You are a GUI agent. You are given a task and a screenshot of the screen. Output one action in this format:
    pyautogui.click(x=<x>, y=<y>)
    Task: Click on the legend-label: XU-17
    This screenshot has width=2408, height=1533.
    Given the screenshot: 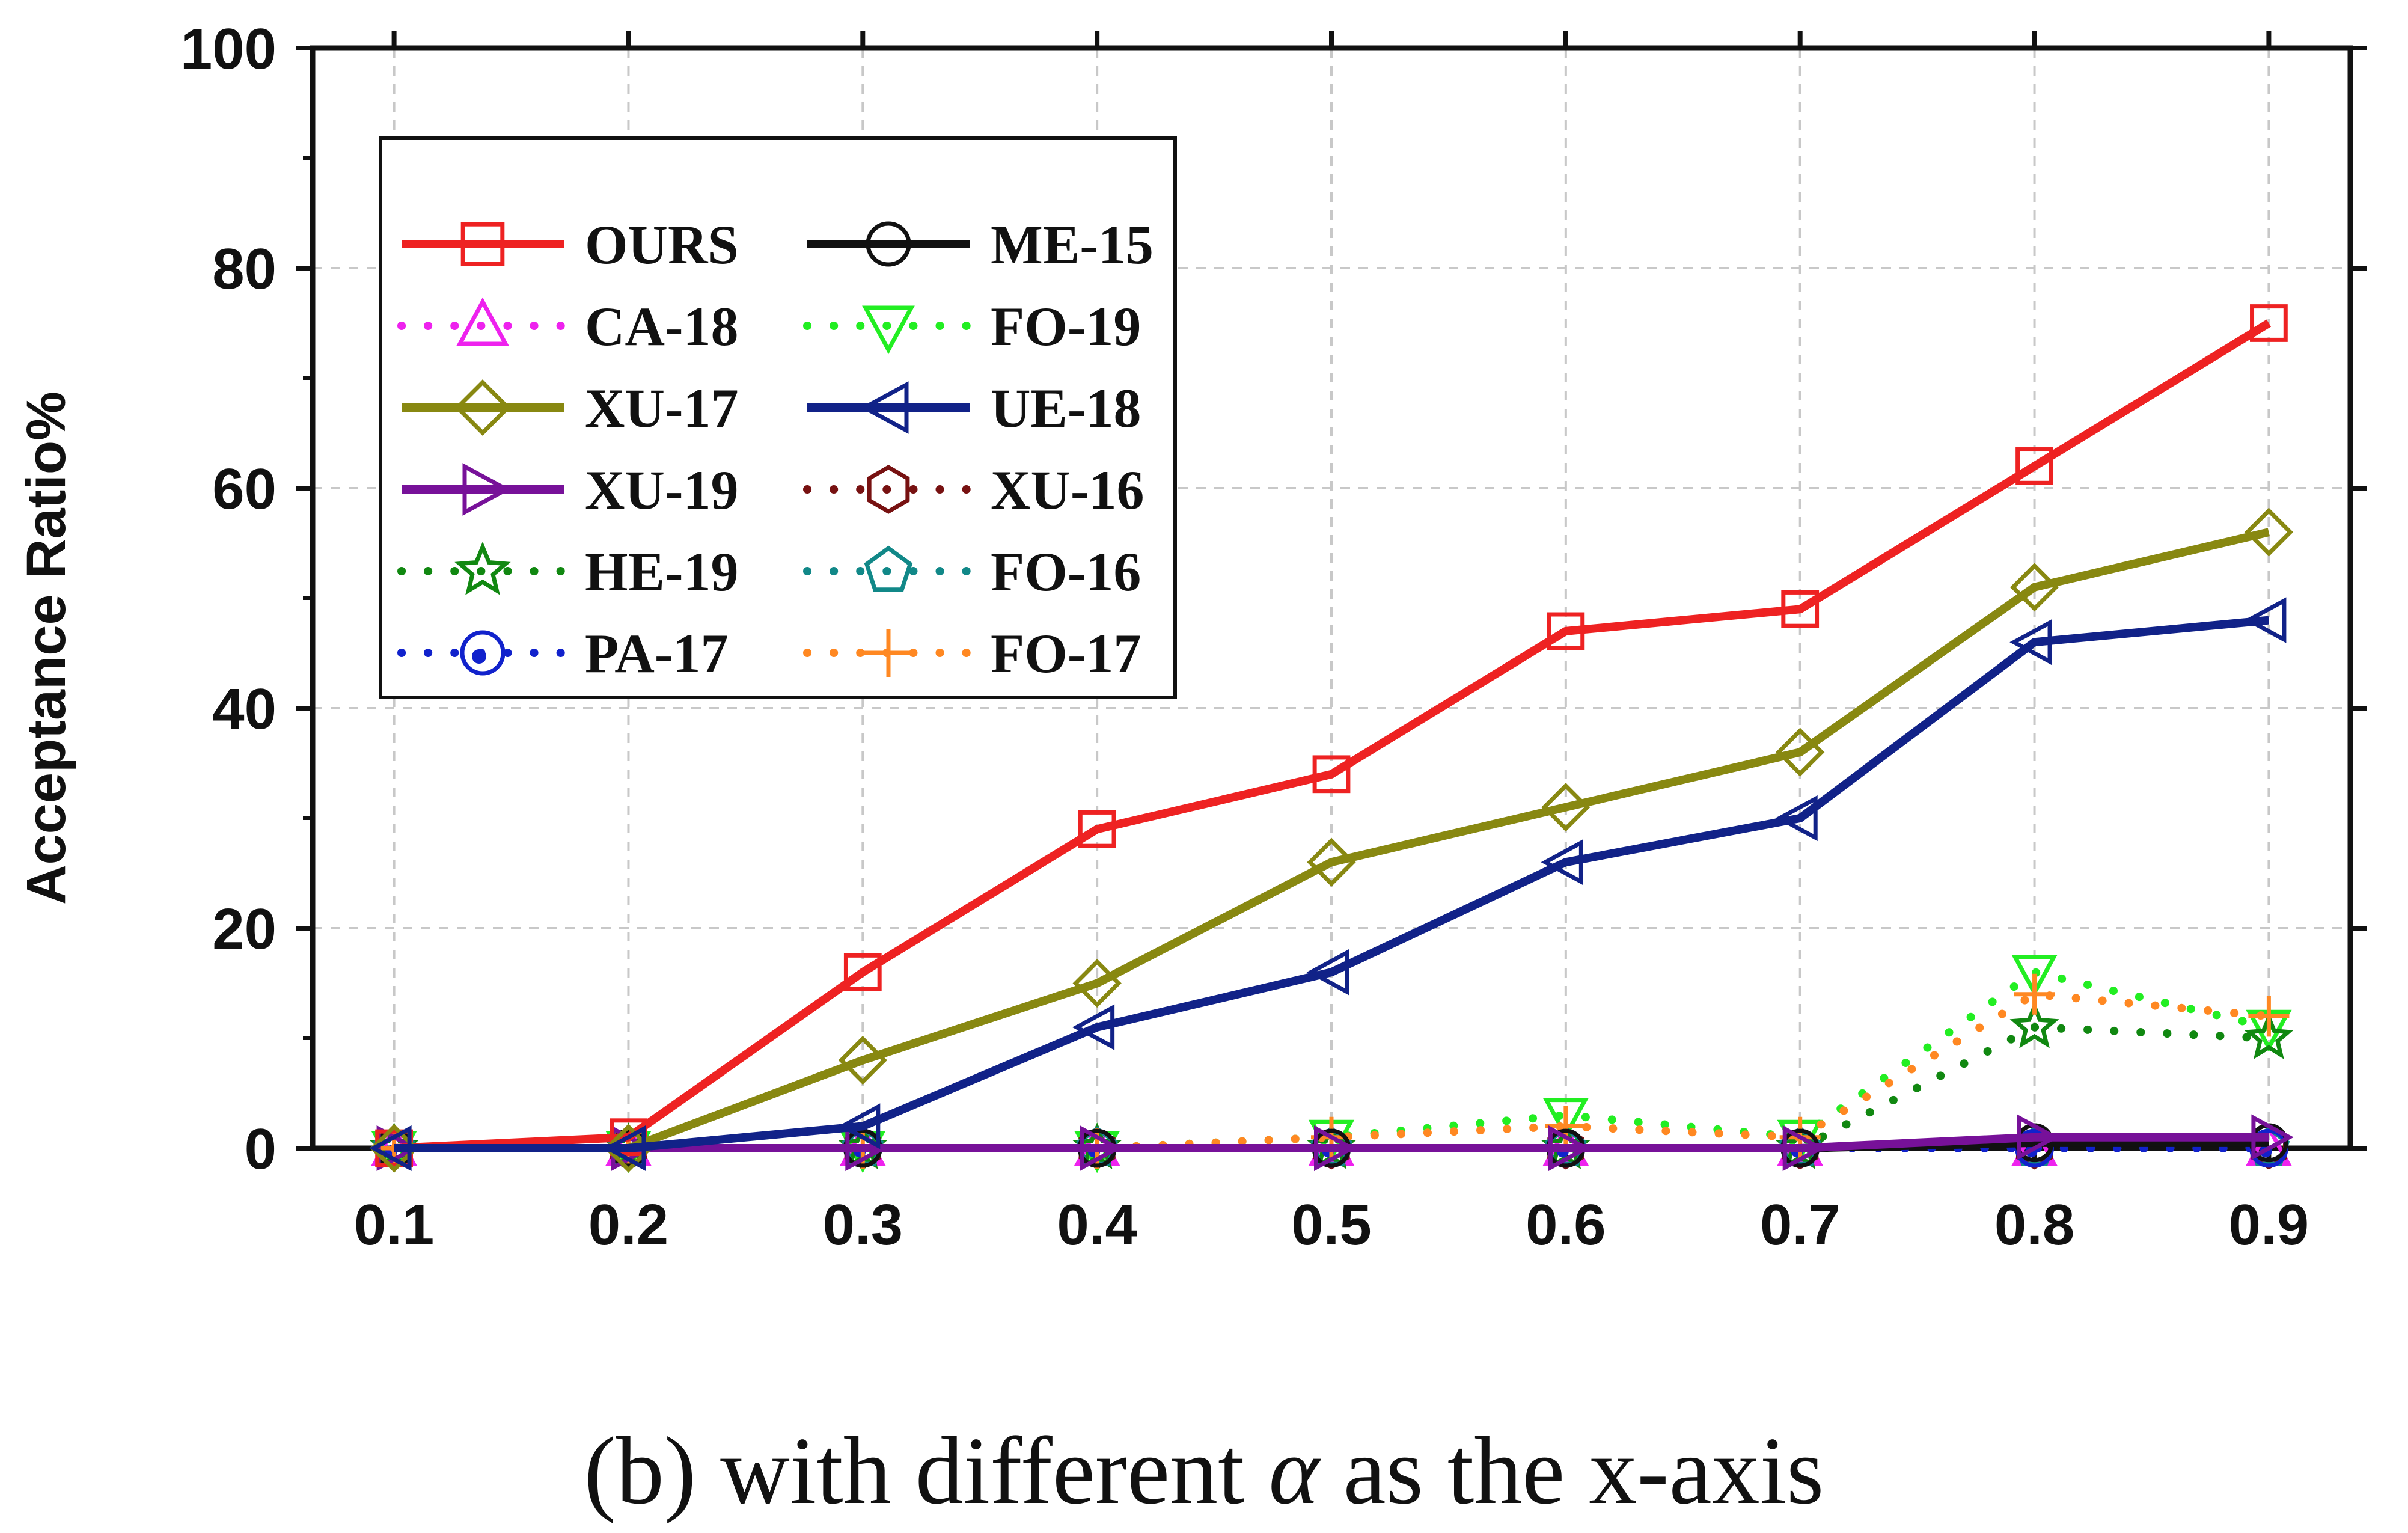 What is the action you would take?
    pyautogui.click(x=662, y=408)
    